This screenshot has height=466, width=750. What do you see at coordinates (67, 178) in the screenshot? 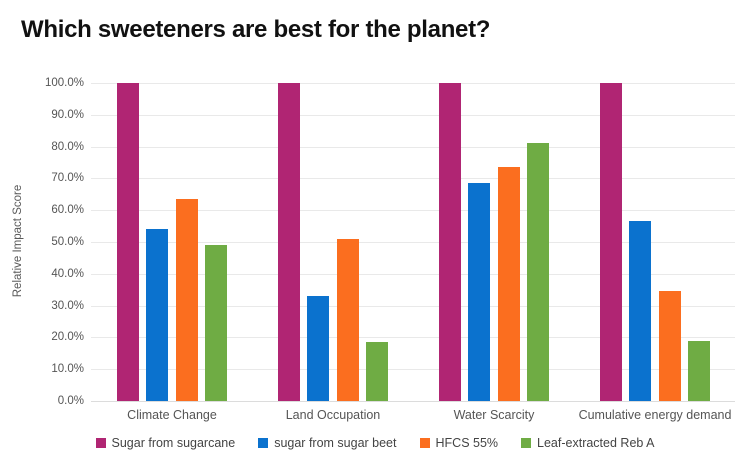
I see `y-tick-label: 70.0%` at bounding box center [67, 178].